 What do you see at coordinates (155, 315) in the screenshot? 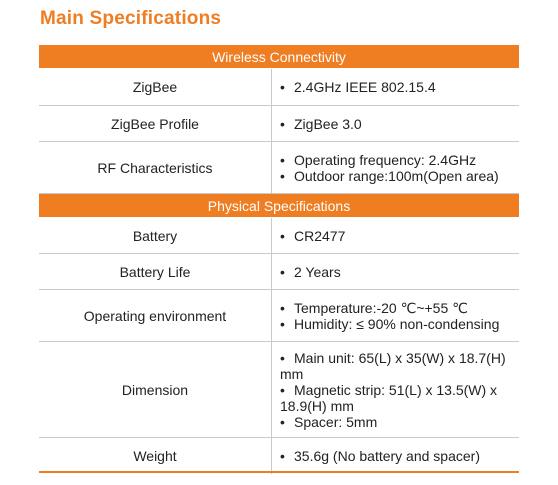
I see `row-label: Operating environment` at bounding box center [155, 315].